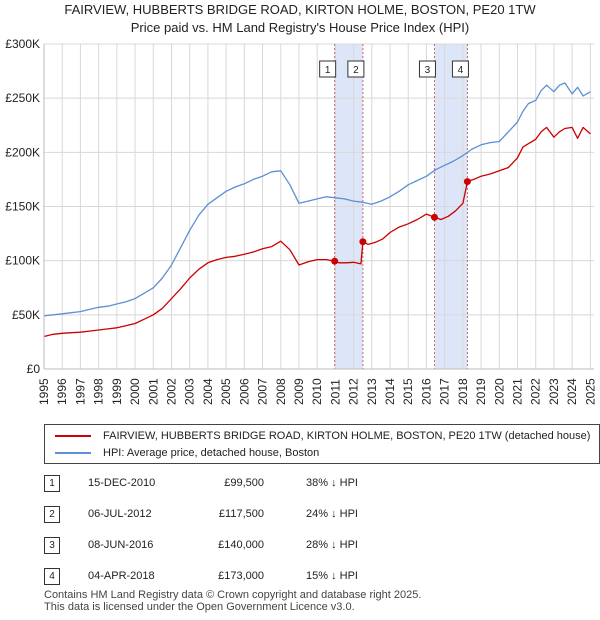 The image size is (600, 620). I want to click on x-tick-label: 2014, so click(390, 391).